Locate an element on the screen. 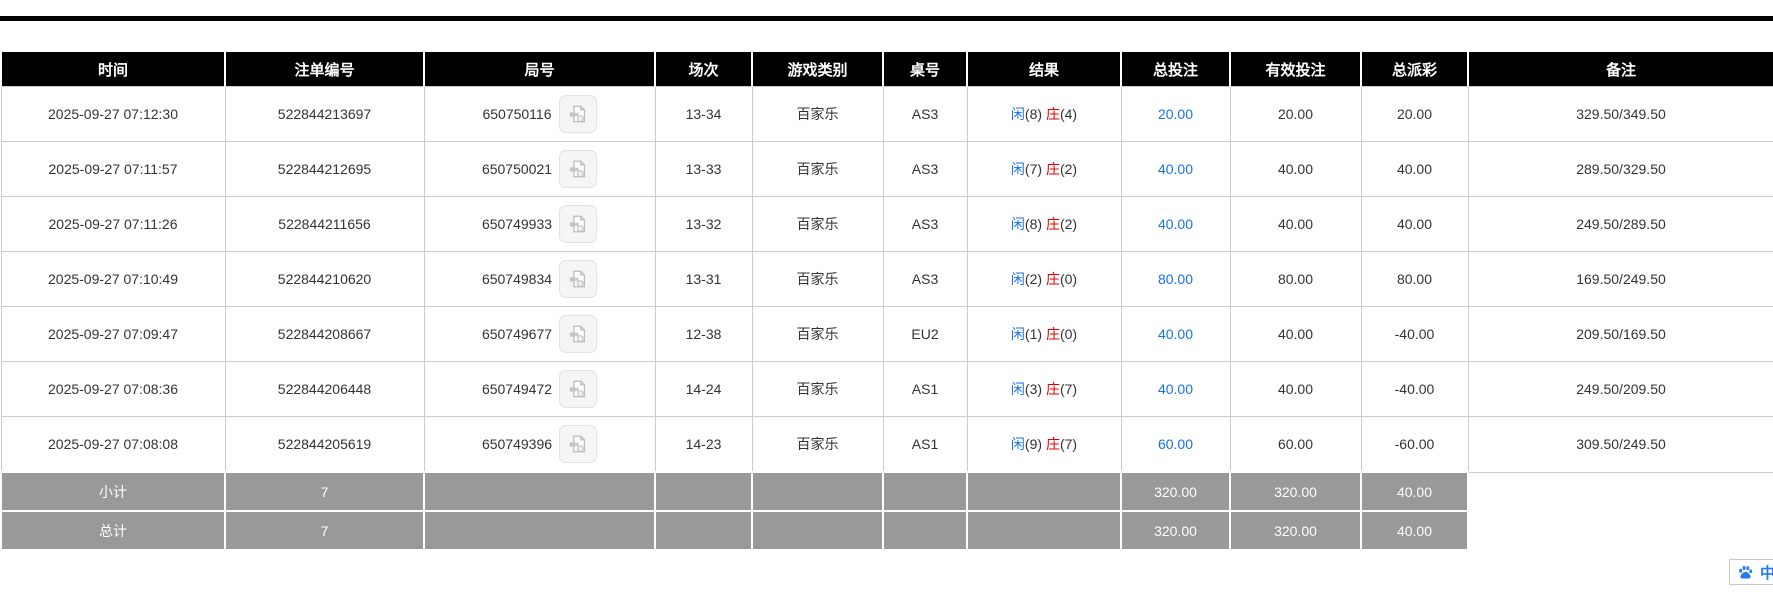 This screenshot has width=1773, height=610. cell-valid-bet: 20.00 is located at coordinates (1295, 114).